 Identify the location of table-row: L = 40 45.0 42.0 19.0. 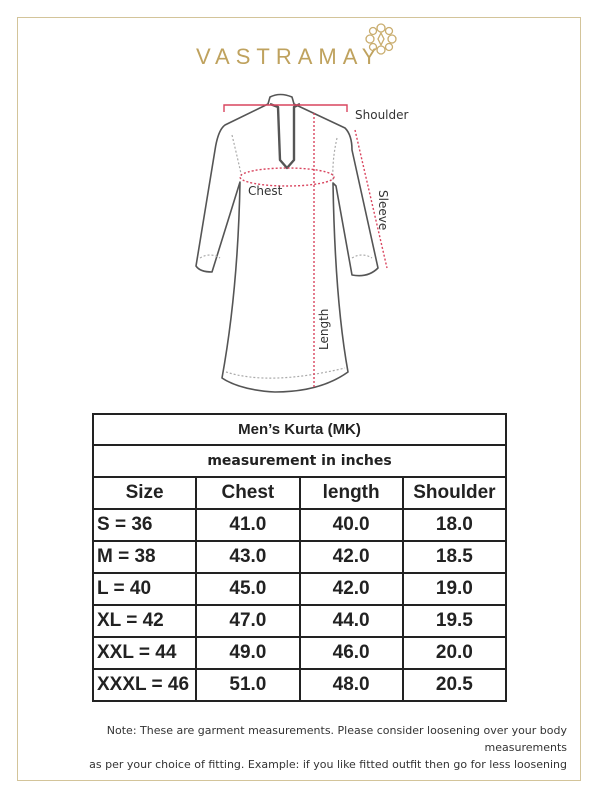
(299, 589).